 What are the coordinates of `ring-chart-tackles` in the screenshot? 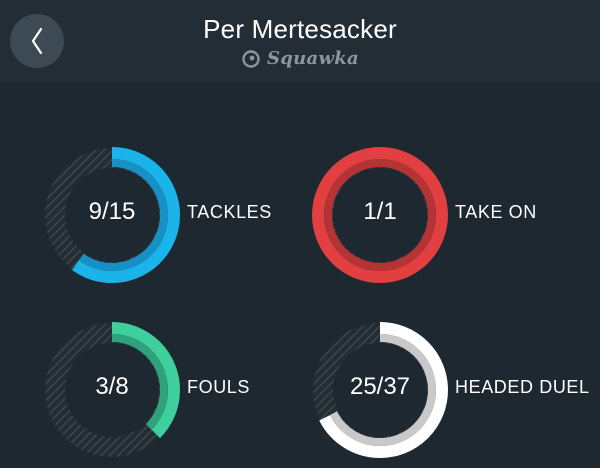 It's located at (112, 215).